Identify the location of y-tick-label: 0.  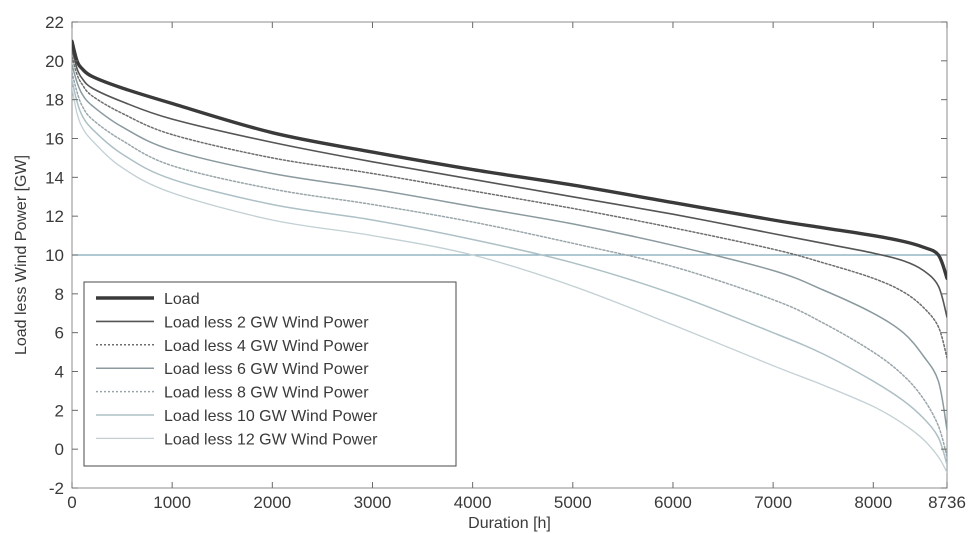
(59, 449).